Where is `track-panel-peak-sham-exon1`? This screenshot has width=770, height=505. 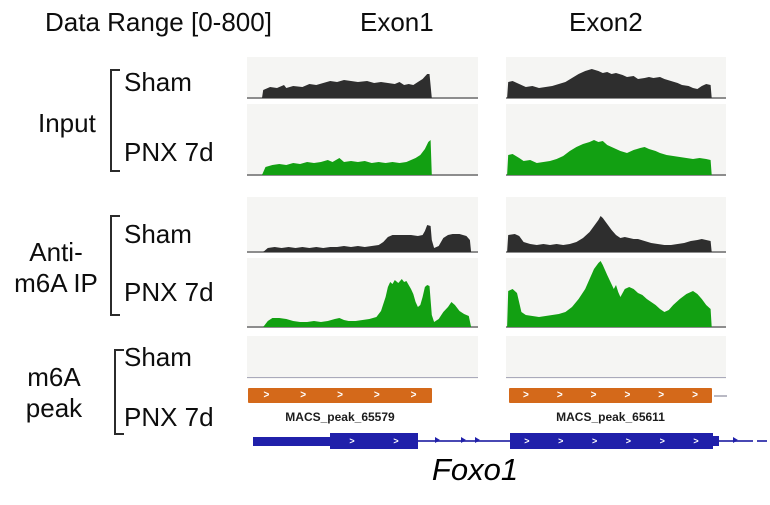 track-panel-peak-sham-exon1 is located at coordinates (362, 357).